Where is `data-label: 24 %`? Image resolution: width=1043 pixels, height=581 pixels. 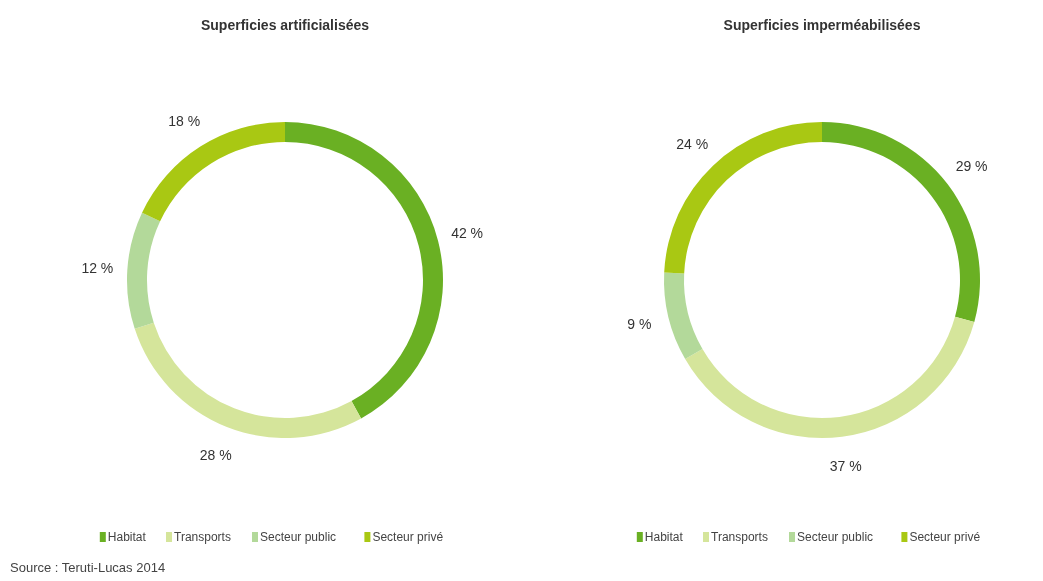 data-label: 24 % is located at coordinates (692, 143).